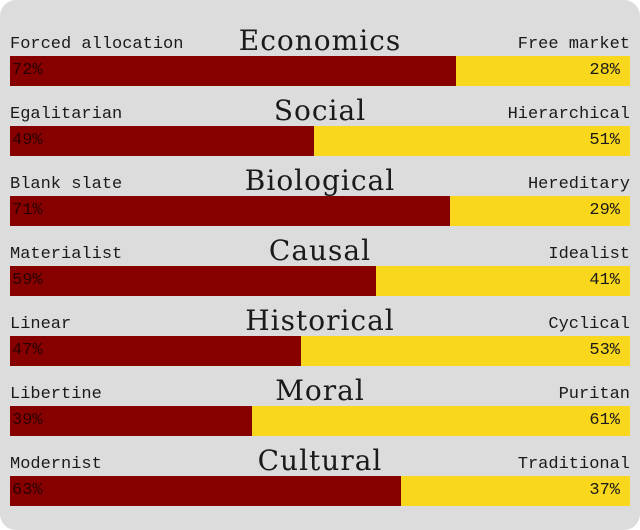  I want to click on left-pole-label: Materialist, so click(66, 254).